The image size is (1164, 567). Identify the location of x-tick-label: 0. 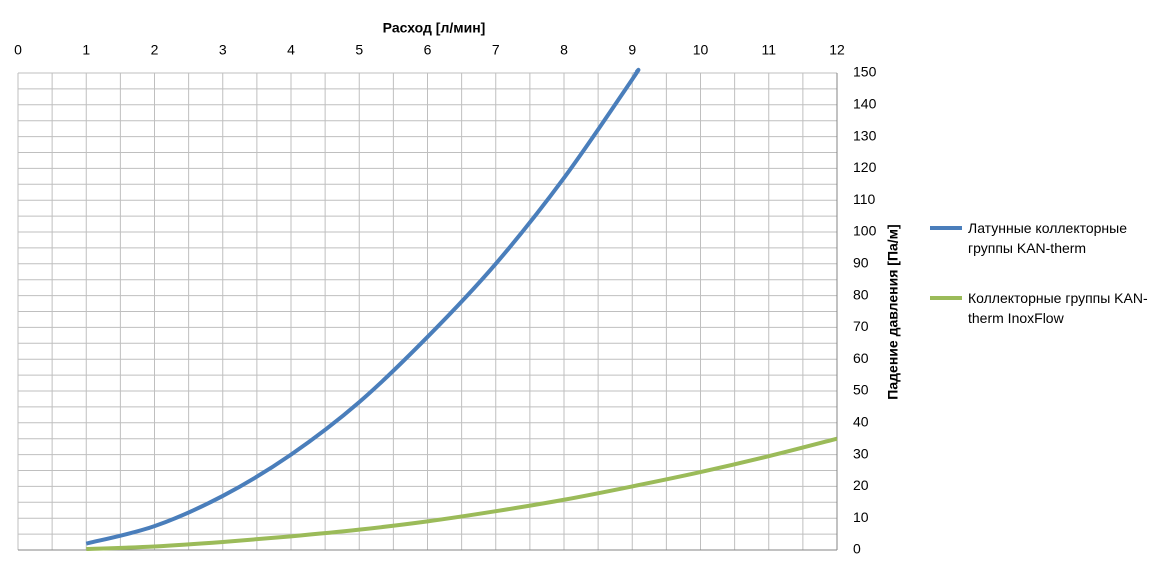
(18, 50).